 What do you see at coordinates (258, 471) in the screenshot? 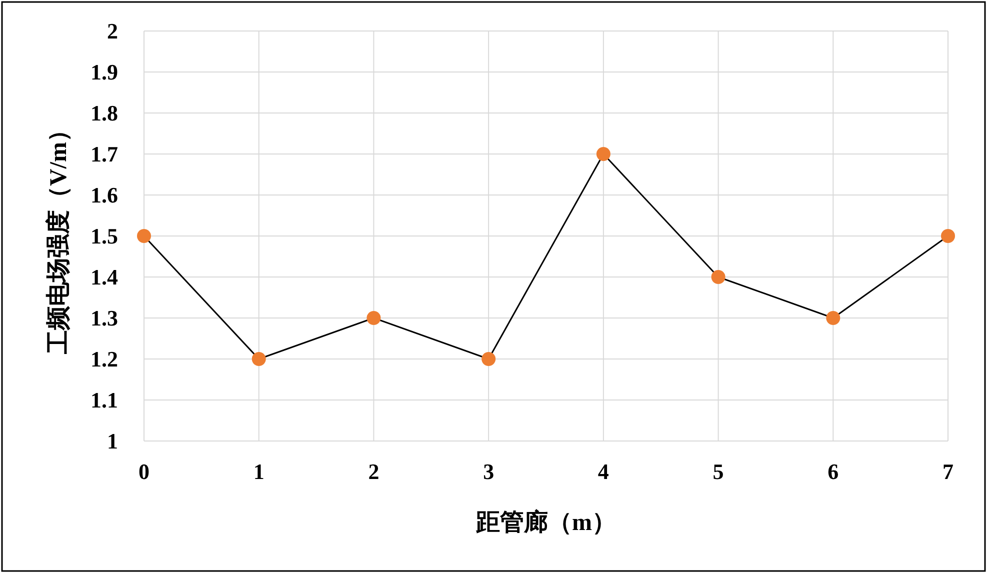
I see `x-tick-label: 1` at bounding box center [258, 471].